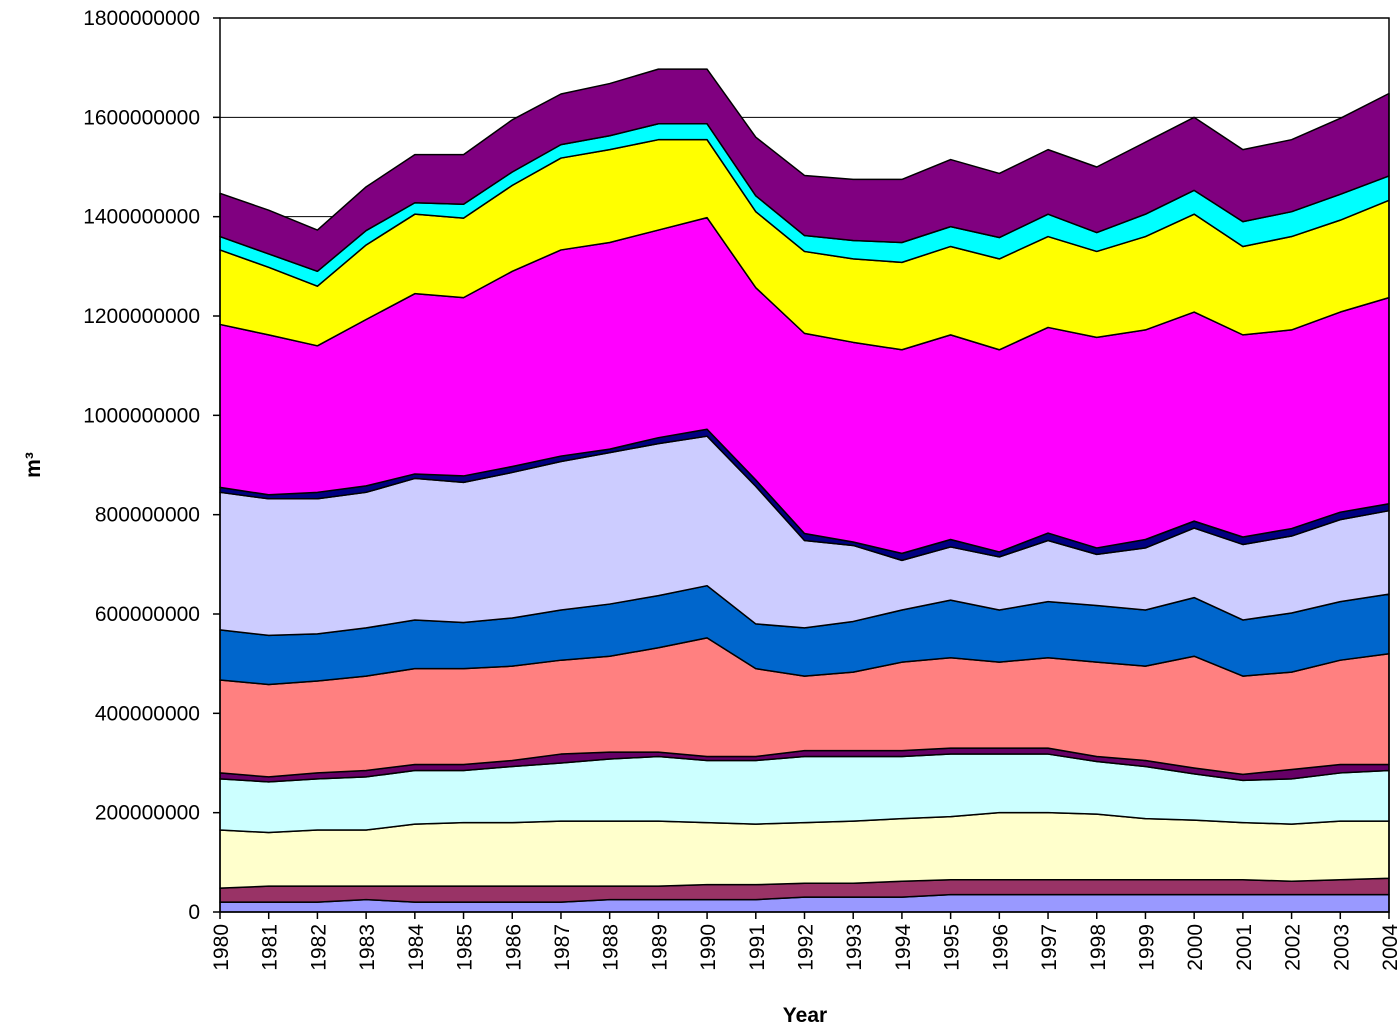  What do you see at coordinates (416, 947) in the screenshot?
I see `x-tick-label: 1984` at bounding box center [416, 947].